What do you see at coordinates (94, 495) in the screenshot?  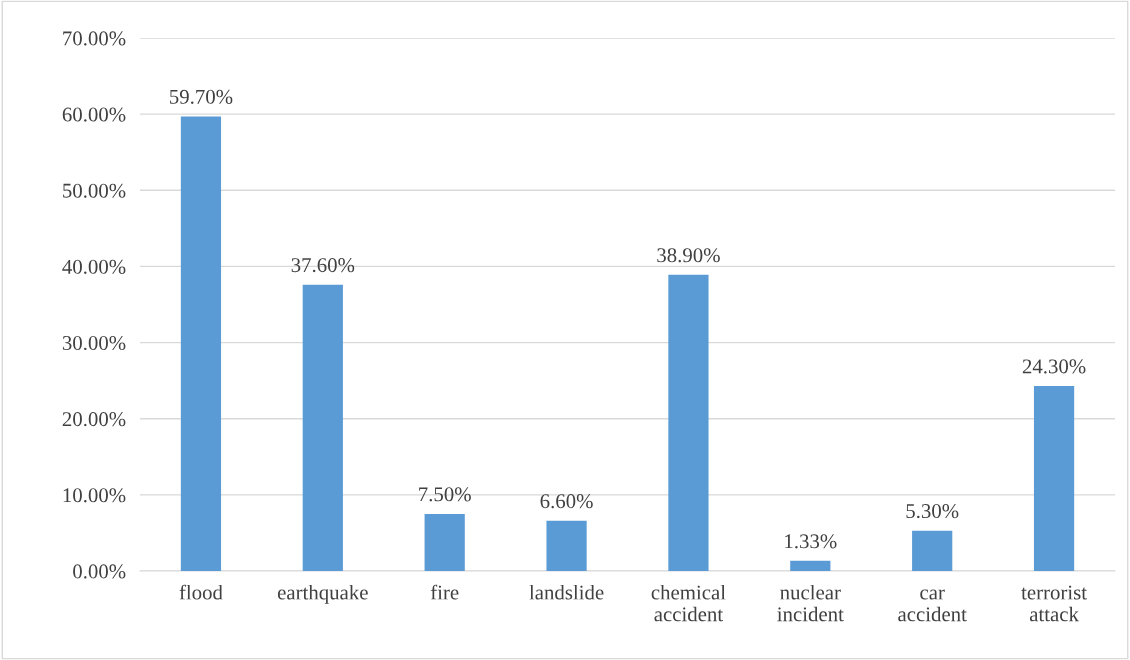 I see `y-tick-label: 10.00%` at bounding box center [94, 495].